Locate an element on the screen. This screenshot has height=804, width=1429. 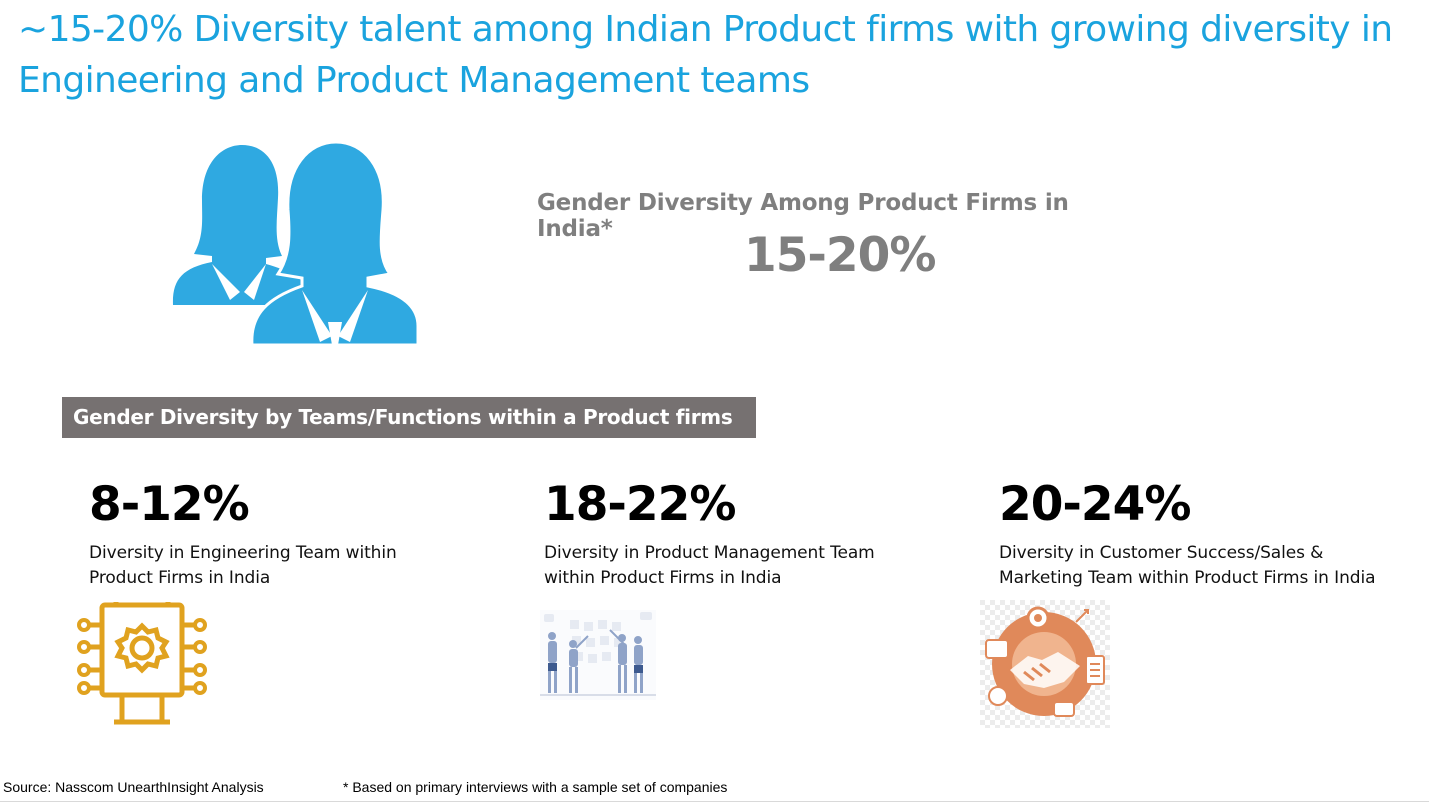
gear-chip-icon is located at coordinates (142, 663).